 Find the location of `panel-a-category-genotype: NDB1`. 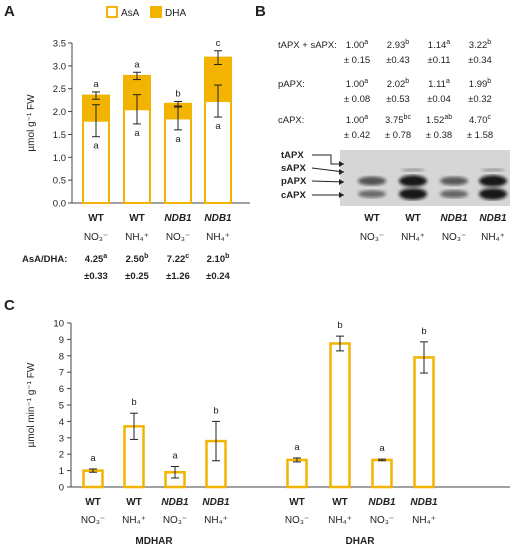

panel-a-category-genotype: NDB1 is located at coordinates (218, 218).